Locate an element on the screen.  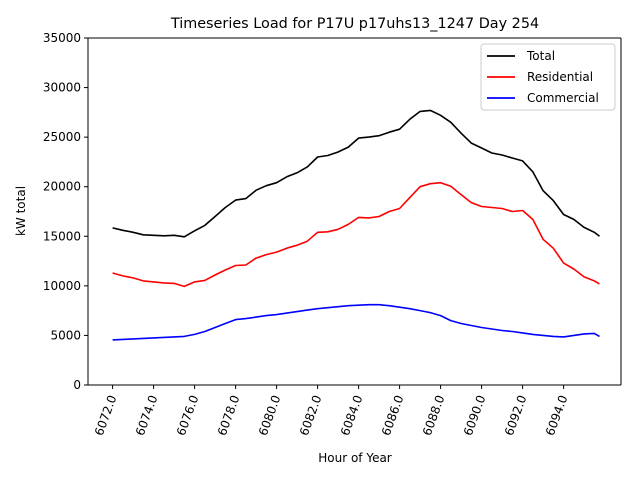
legend-frame is located at coordinates (548, 77).